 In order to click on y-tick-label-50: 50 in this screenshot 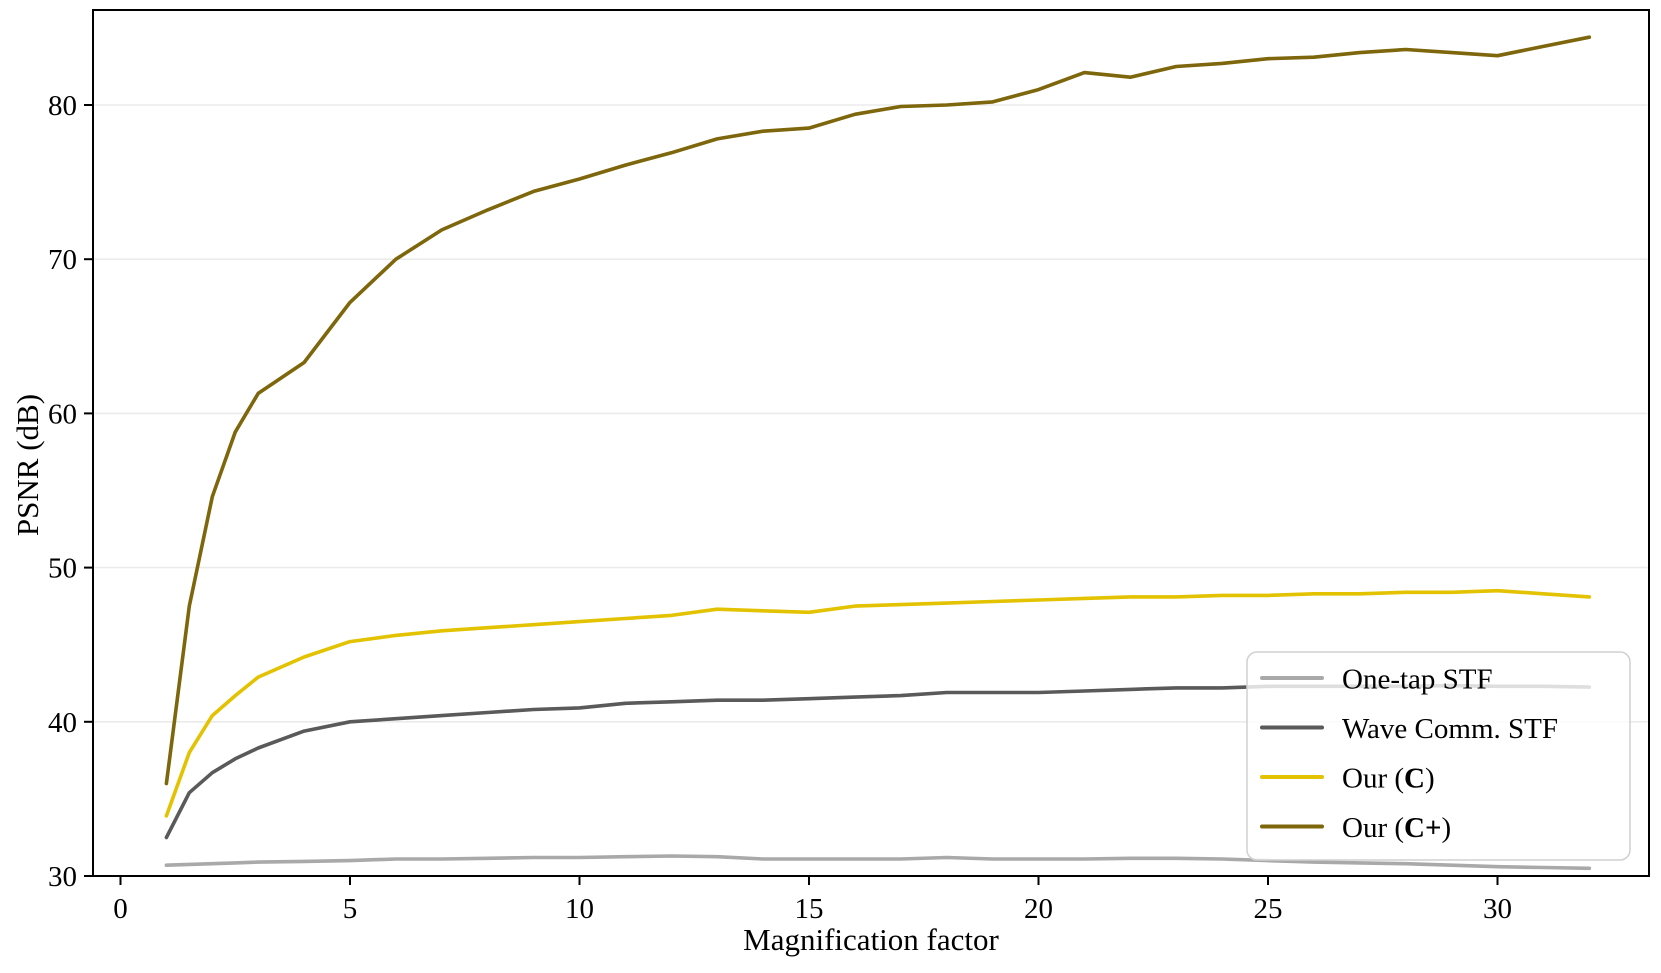, I will do `click(62, 569)`.